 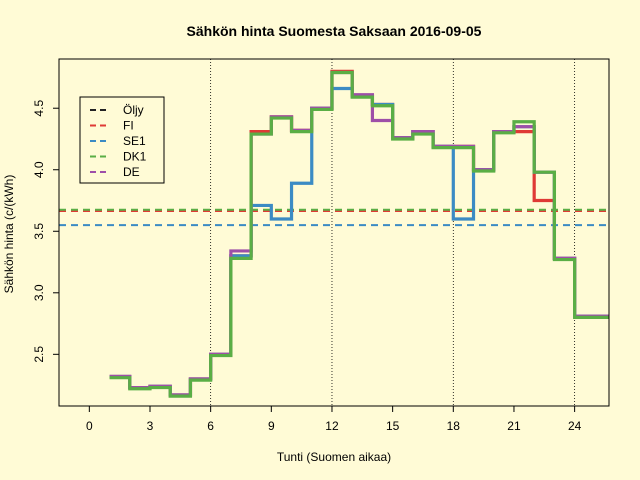 I want to click on legend-label: DE, so click(x=131, y=172).